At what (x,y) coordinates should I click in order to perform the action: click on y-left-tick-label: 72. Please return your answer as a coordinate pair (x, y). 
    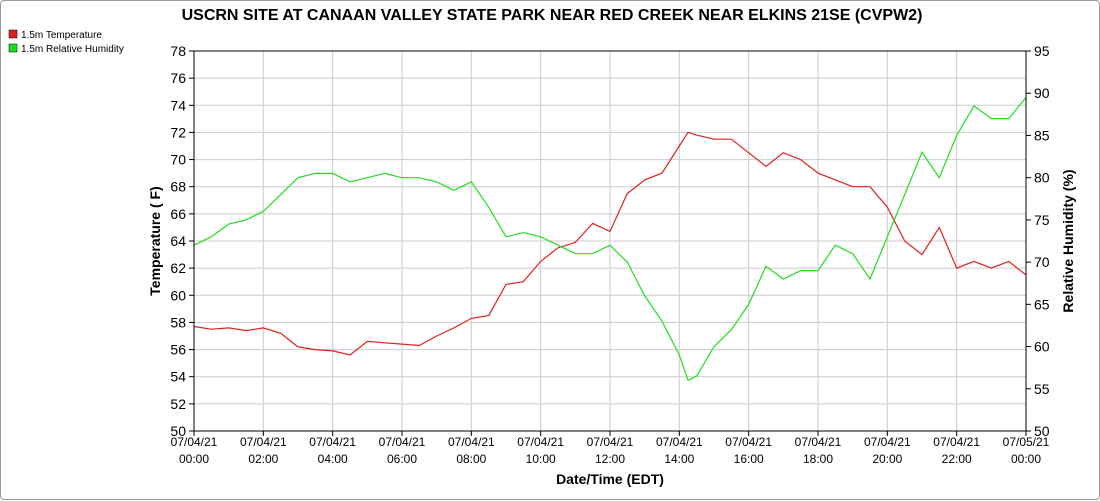
    Looking at the image, I should click on (178, 132).